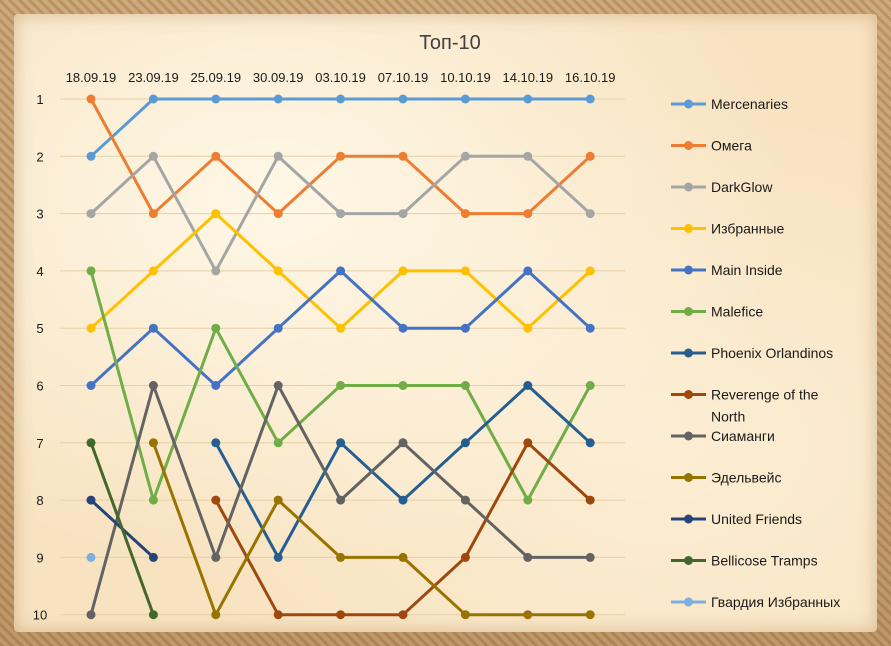  What do you see at coordinates (745, 406) in the screenshot?
I see `legend-item: Reverenge of the North` at bounding box center [745, 406].